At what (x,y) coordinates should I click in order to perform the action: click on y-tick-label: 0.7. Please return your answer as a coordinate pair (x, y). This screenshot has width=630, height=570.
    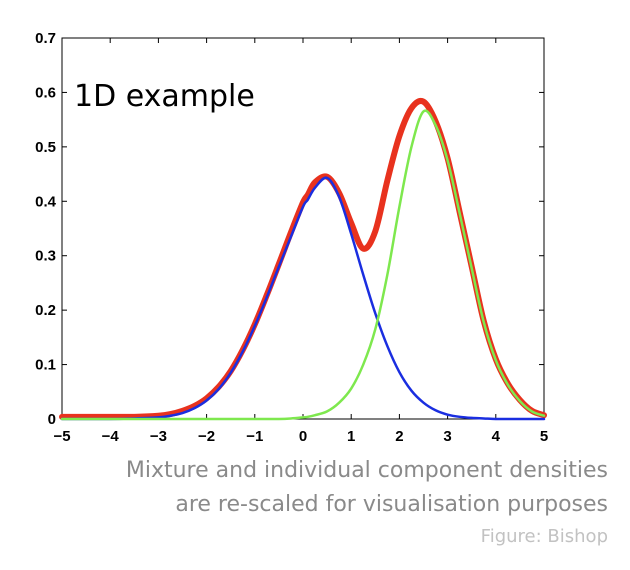
    Looking at the image, I should click on (45, 38).